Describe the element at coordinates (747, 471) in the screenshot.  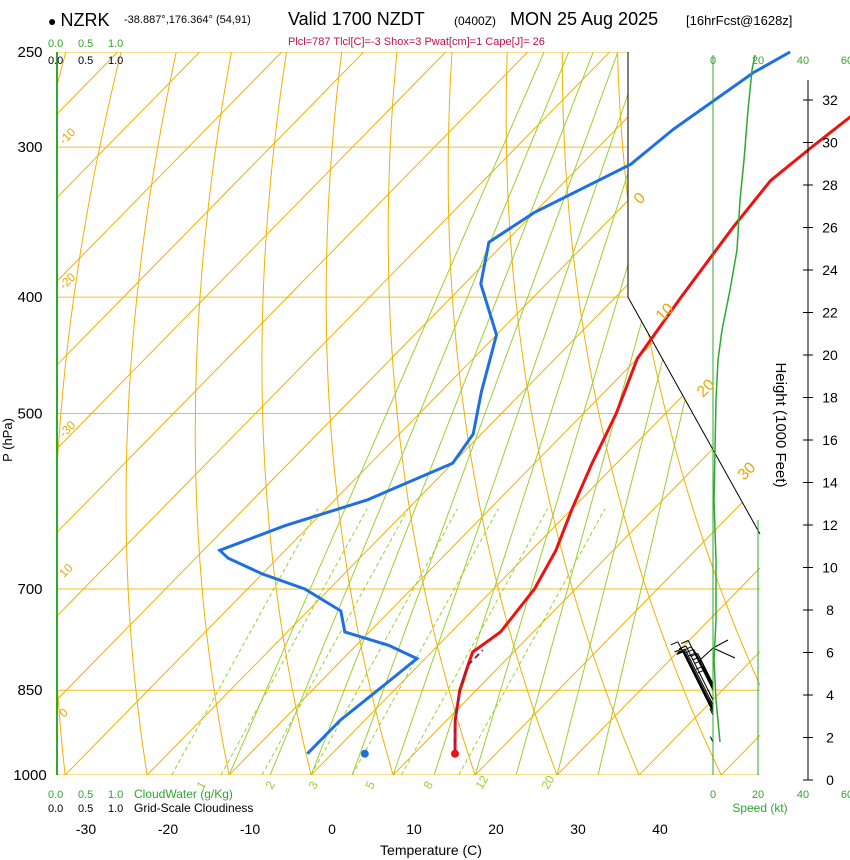
I see `isotherm-label: 30` at that location.